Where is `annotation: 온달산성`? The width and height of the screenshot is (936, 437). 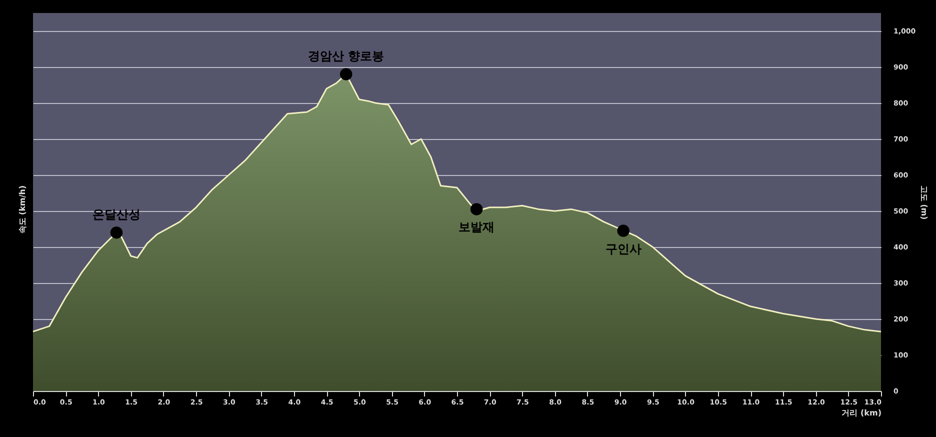 annotation: 온달산성 is located at coordinates (116, 215).